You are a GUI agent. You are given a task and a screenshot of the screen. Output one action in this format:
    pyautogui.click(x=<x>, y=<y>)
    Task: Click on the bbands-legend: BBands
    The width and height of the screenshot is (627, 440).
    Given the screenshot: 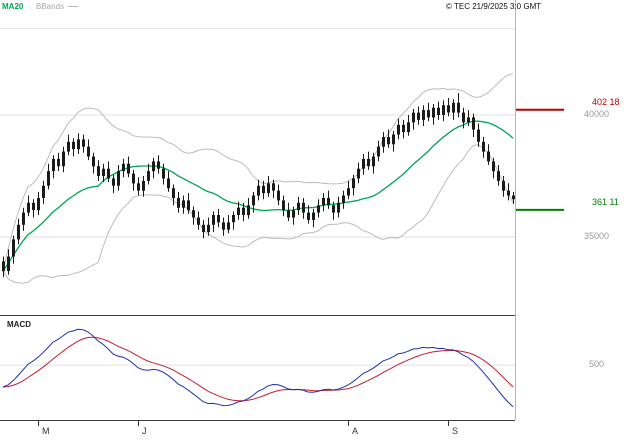 What is the action you would take?
    pyautogui.click(x=57, y=7)
    